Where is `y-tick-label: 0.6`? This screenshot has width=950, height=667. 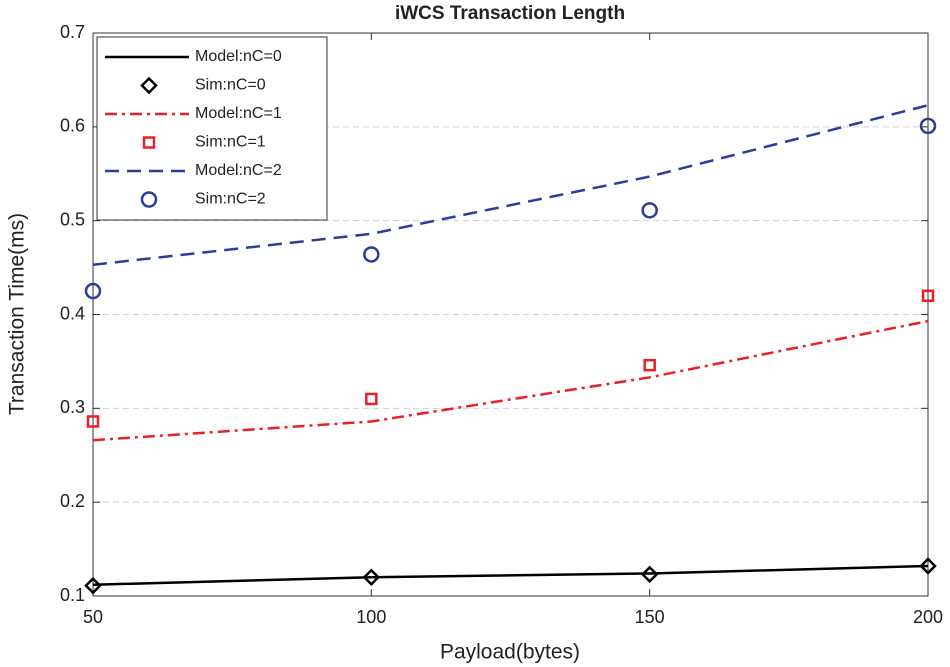 y-tick-label: 0.6 is located at coordinates (72, 126).